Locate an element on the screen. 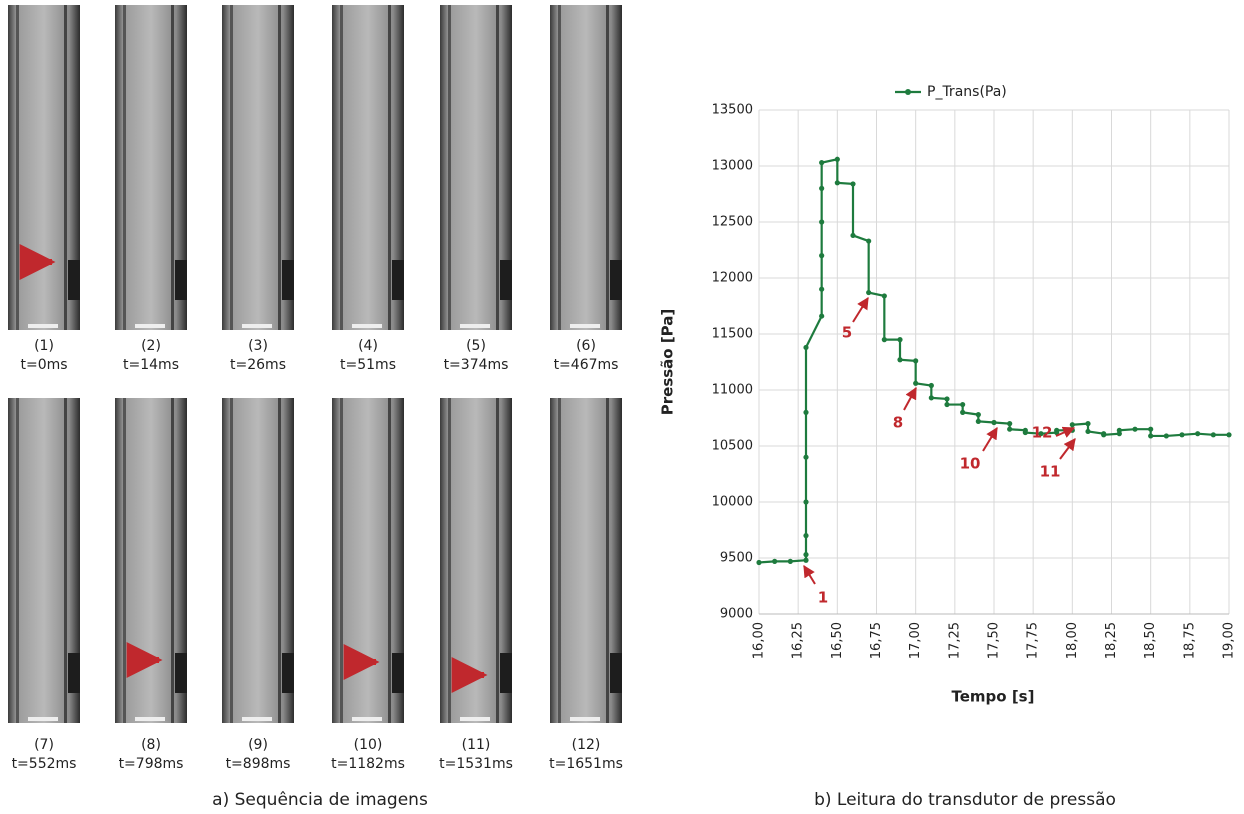 The image size is (1244, 814). x-tick-label: 16,25 is located at coordinates (798, 640).